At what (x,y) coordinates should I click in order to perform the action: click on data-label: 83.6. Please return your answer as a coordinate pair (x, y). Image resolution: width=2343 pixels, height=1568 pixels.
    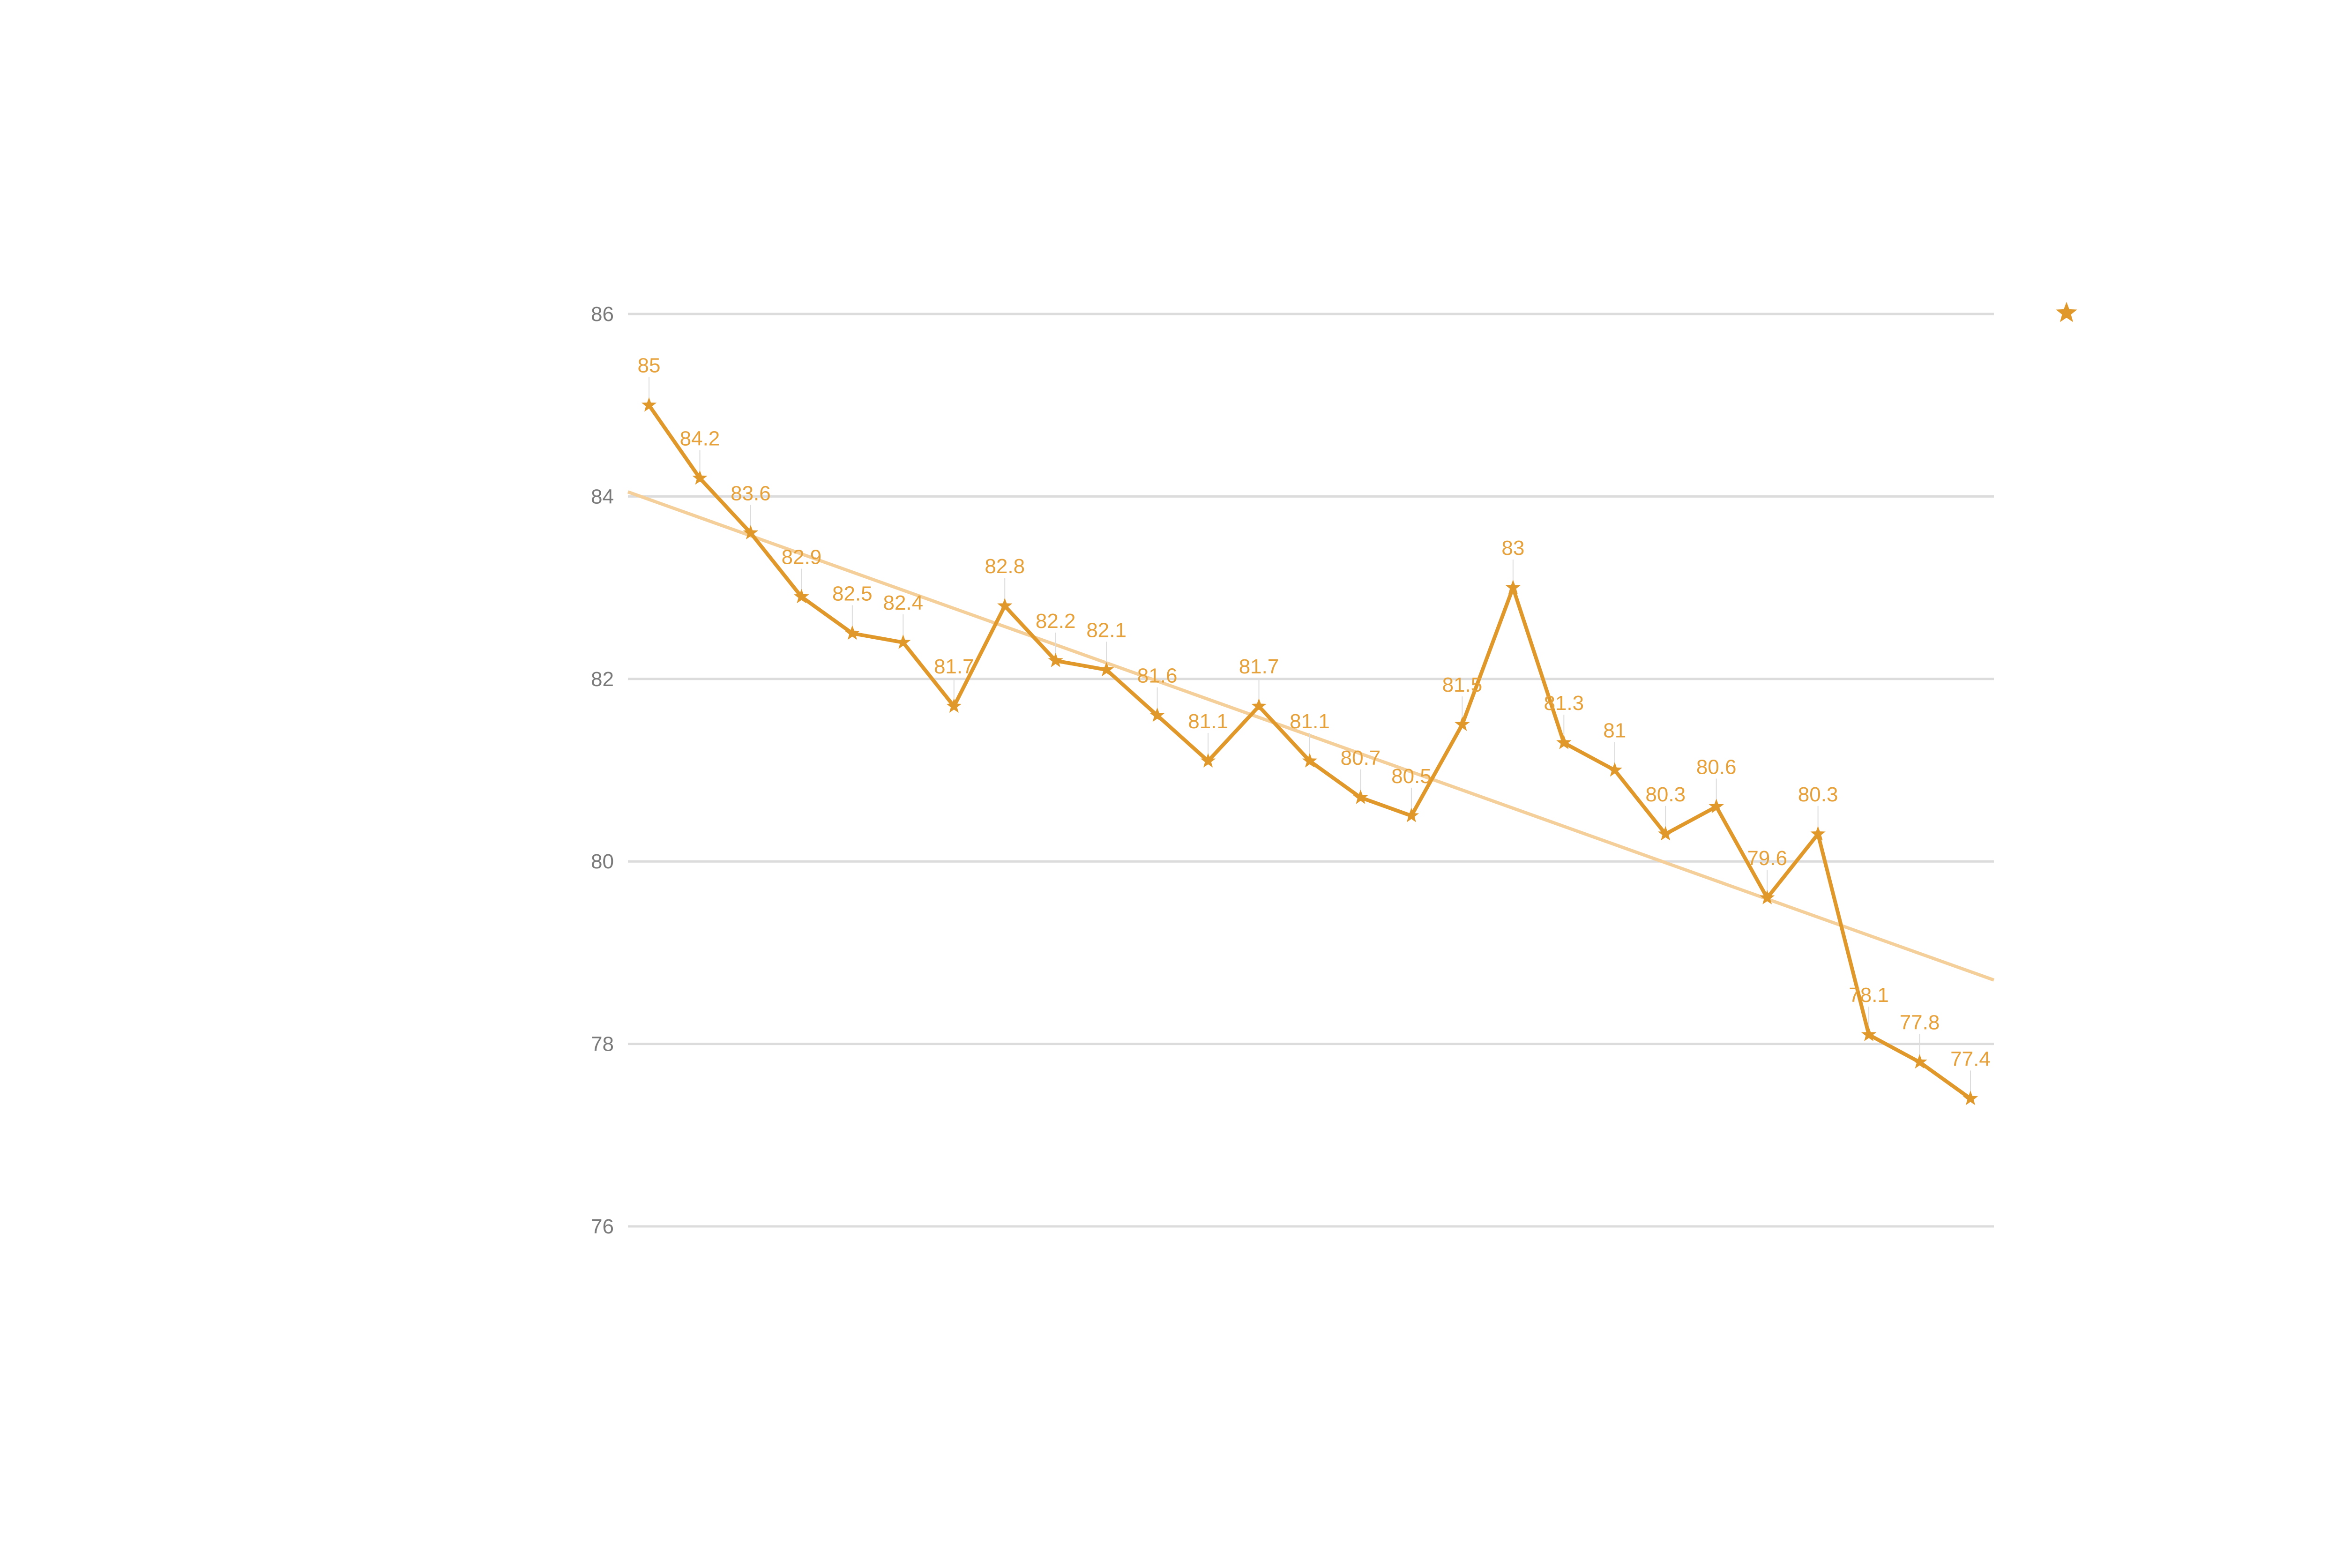
    Looking at the image, I should click on (751, 493).